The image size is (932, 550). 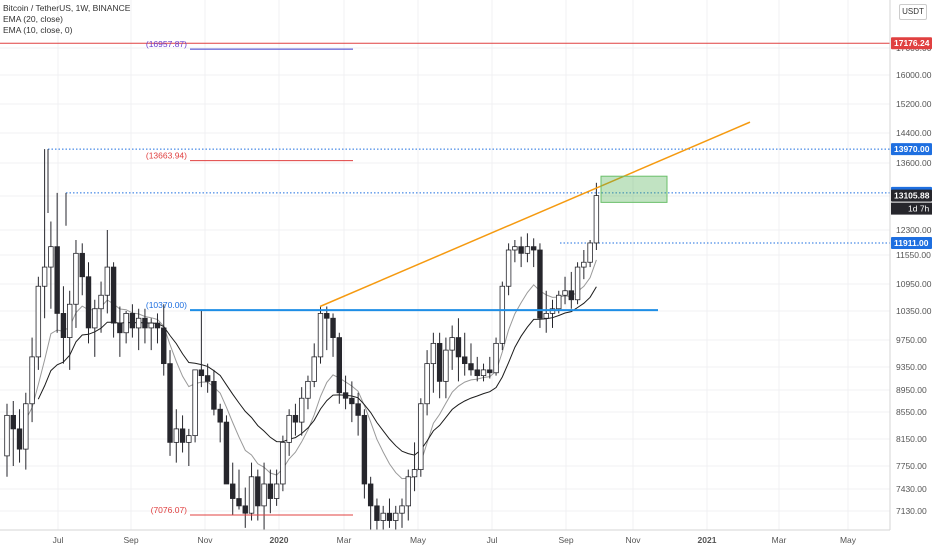 What do you see at coordinates (279, 540) in the screenshot?
I see `x-tick-label: 2020` at bounding box center [279, 540].